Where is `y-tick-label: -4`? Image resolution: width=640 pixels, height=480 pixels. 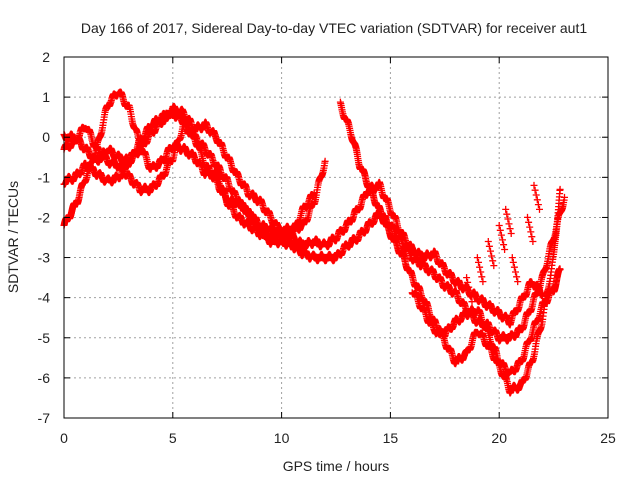 y-tick-label: -4 is located at coordinates (44, 298).